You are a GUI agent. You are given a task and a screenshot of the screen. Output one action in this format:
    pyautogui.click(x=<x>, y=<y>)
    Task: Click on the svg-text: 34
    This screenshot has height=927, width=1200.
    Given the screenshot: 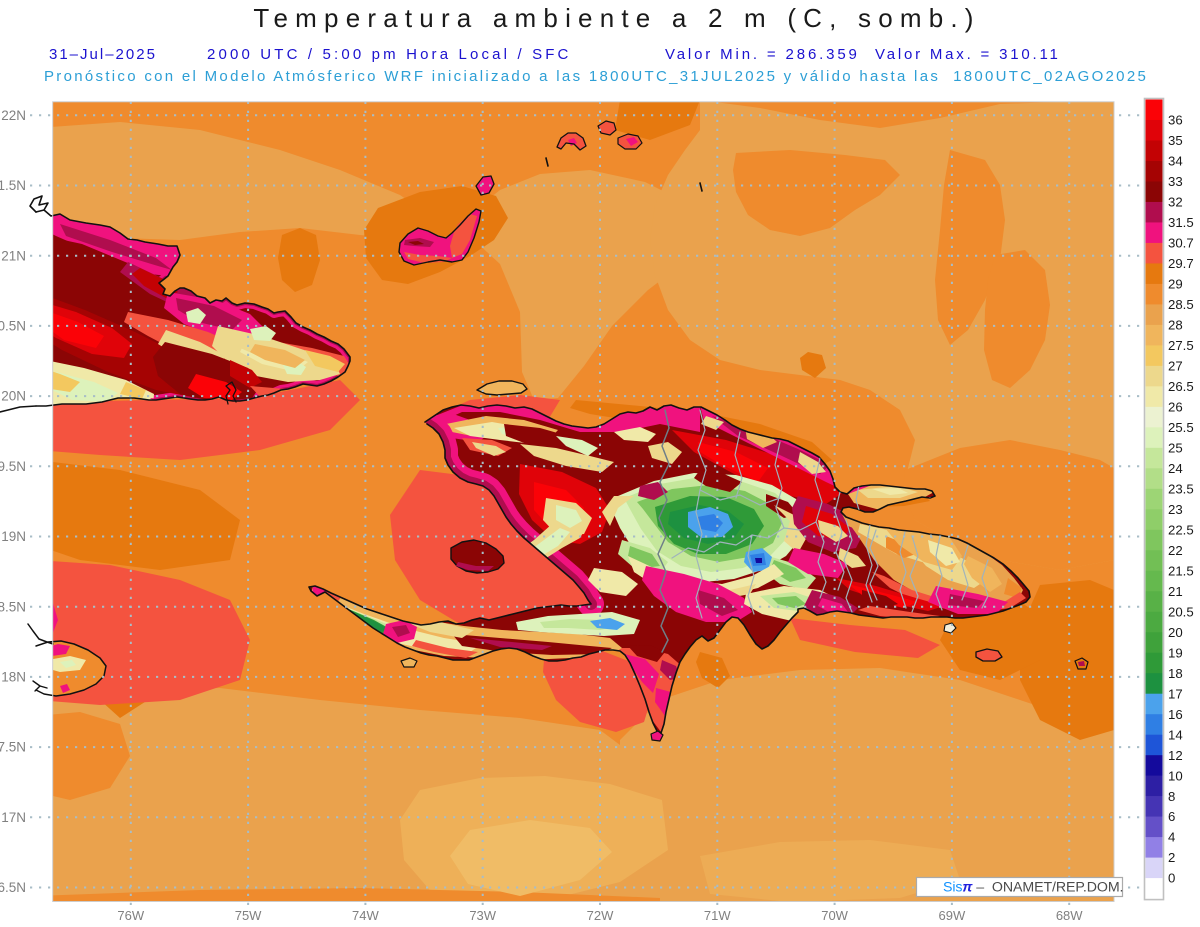 What is the action you would take?
    pyautogui.click(x=1175, y=161)
    